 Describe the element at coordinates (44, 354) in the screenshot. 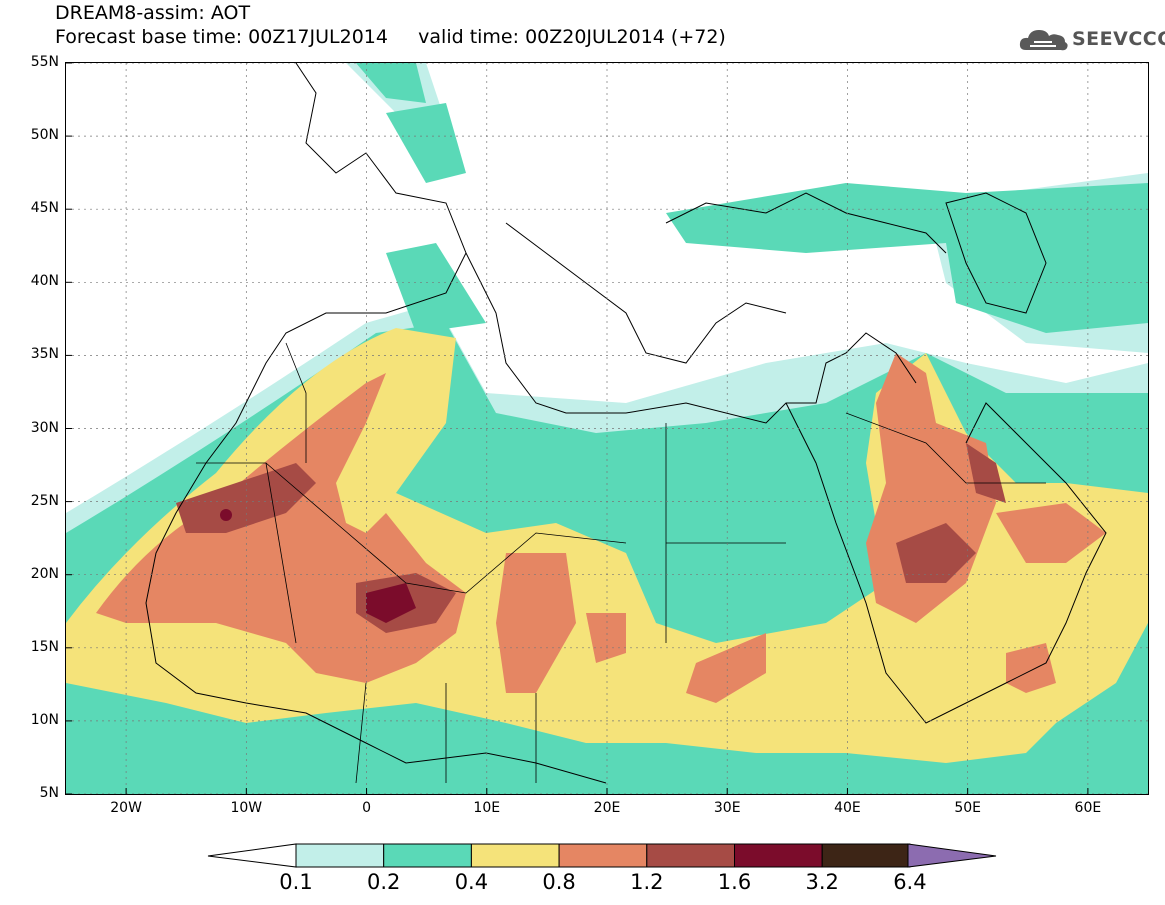

I see `lat-label: 35N` at that location.